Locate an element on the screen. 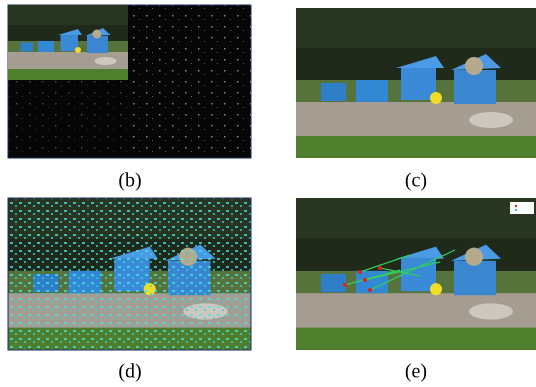 This screenshot has height=387, width=536. match-lines is located at coordinates (400, 270).